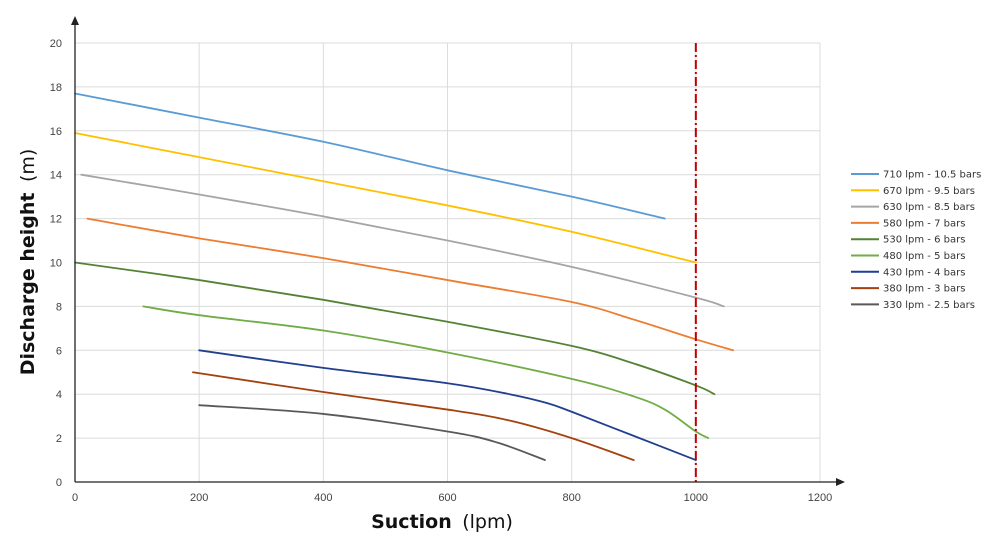  Describe the element at coordinates (28, 165) in the screenshot. I see `y-axis-title-unit: (m)` at that location.